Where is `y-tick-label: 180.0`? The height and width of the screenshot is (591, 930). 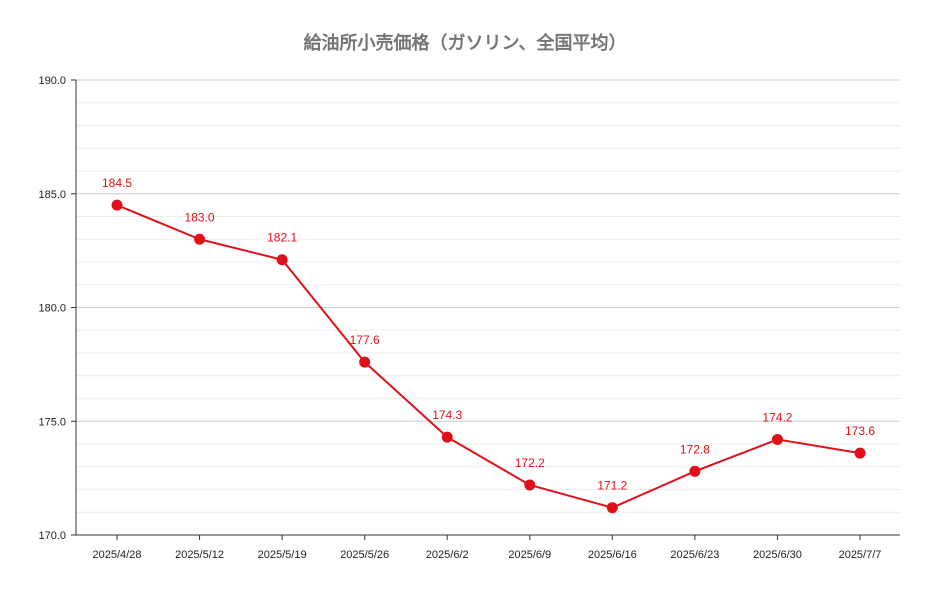
y-tick-label: 180.0 is located at coordinates (52, 309).